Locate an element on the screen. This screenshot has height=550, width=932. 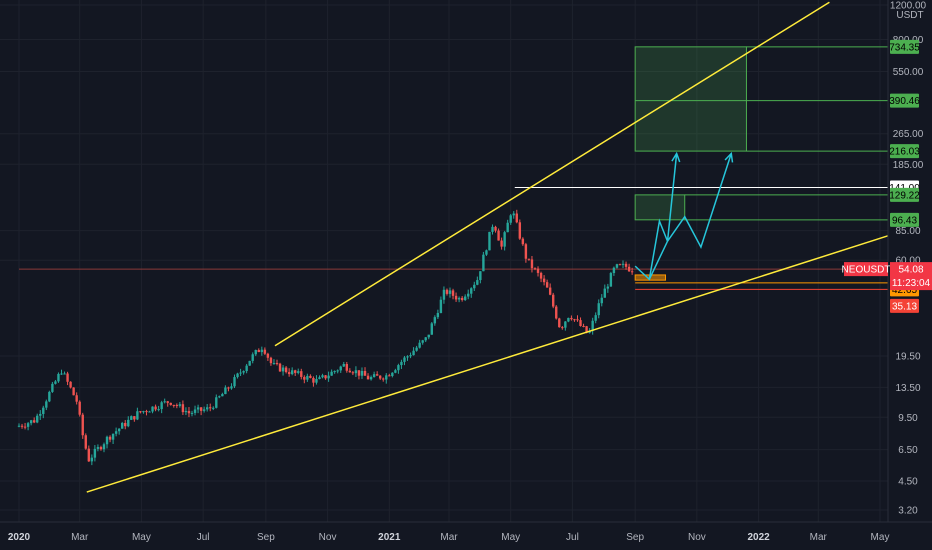
projection-arrowhead is located at coordinates (729, 157).